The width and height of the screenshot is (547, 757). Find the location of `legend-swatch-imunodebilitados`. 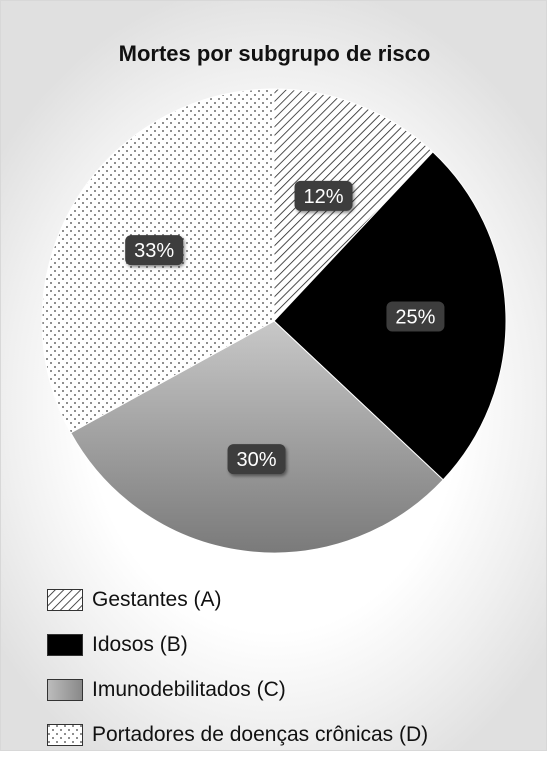

legend-swatch-imunodebilitados is located at coordinates (65, 689).